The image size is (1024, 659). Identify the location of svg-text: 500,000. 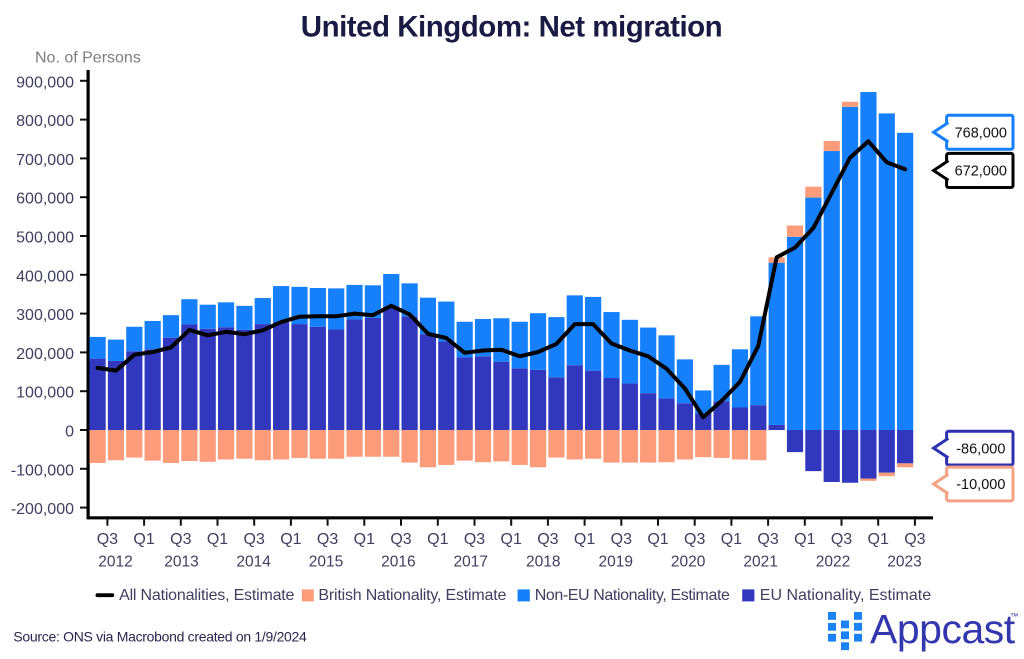
(45, 238).